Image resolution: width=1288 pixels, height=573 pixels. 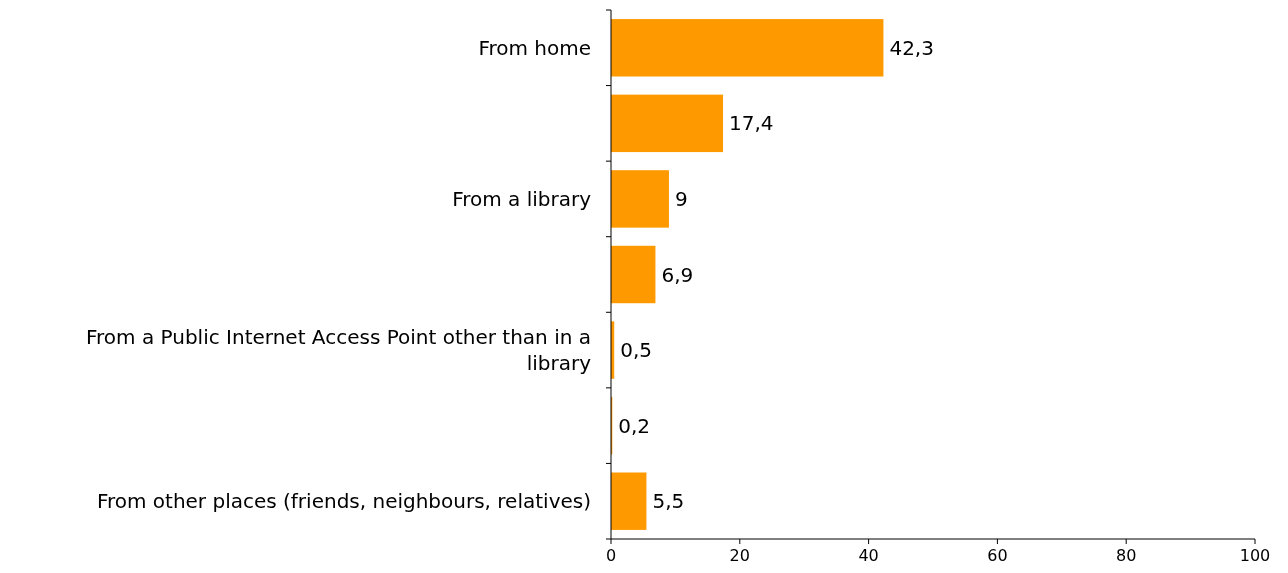 I want to click on data-label: 0,5, so click(x=636, y=350).